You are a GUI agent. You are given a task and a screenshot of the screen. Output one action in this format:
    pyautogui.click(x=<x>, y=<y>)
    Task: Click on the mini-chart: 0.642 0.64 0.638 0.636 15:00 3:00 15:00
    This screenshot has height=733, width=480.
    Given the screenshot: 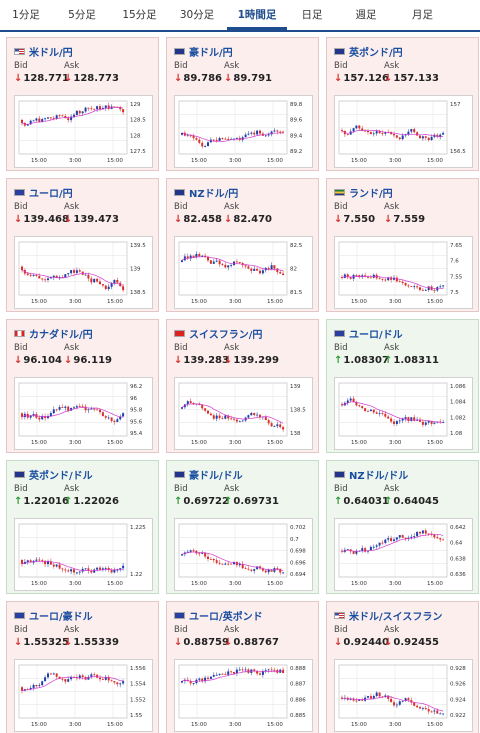 What is the action you would take?
    pyautogui.click(x=403, y=554)
    